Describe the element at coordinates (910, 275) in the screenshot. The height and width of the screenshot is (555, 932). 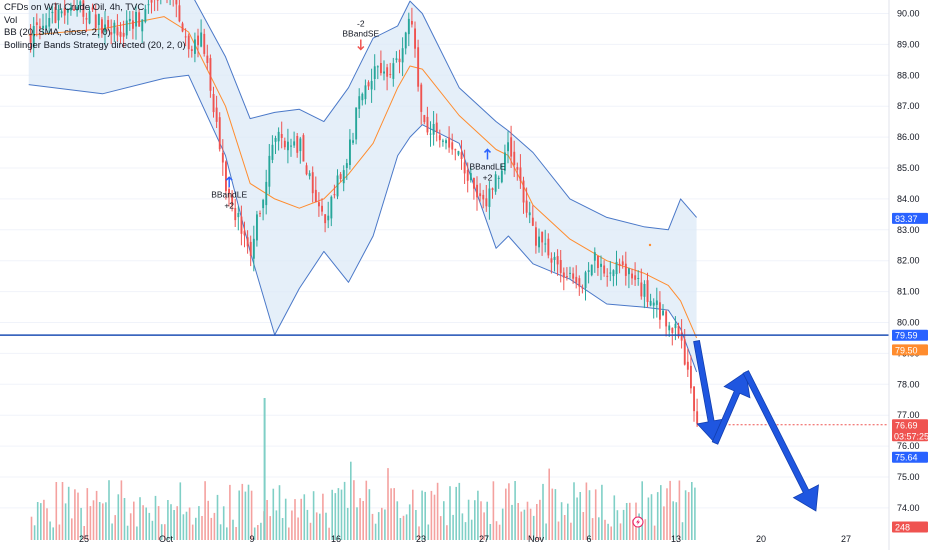
I see `price-axis` at that location.